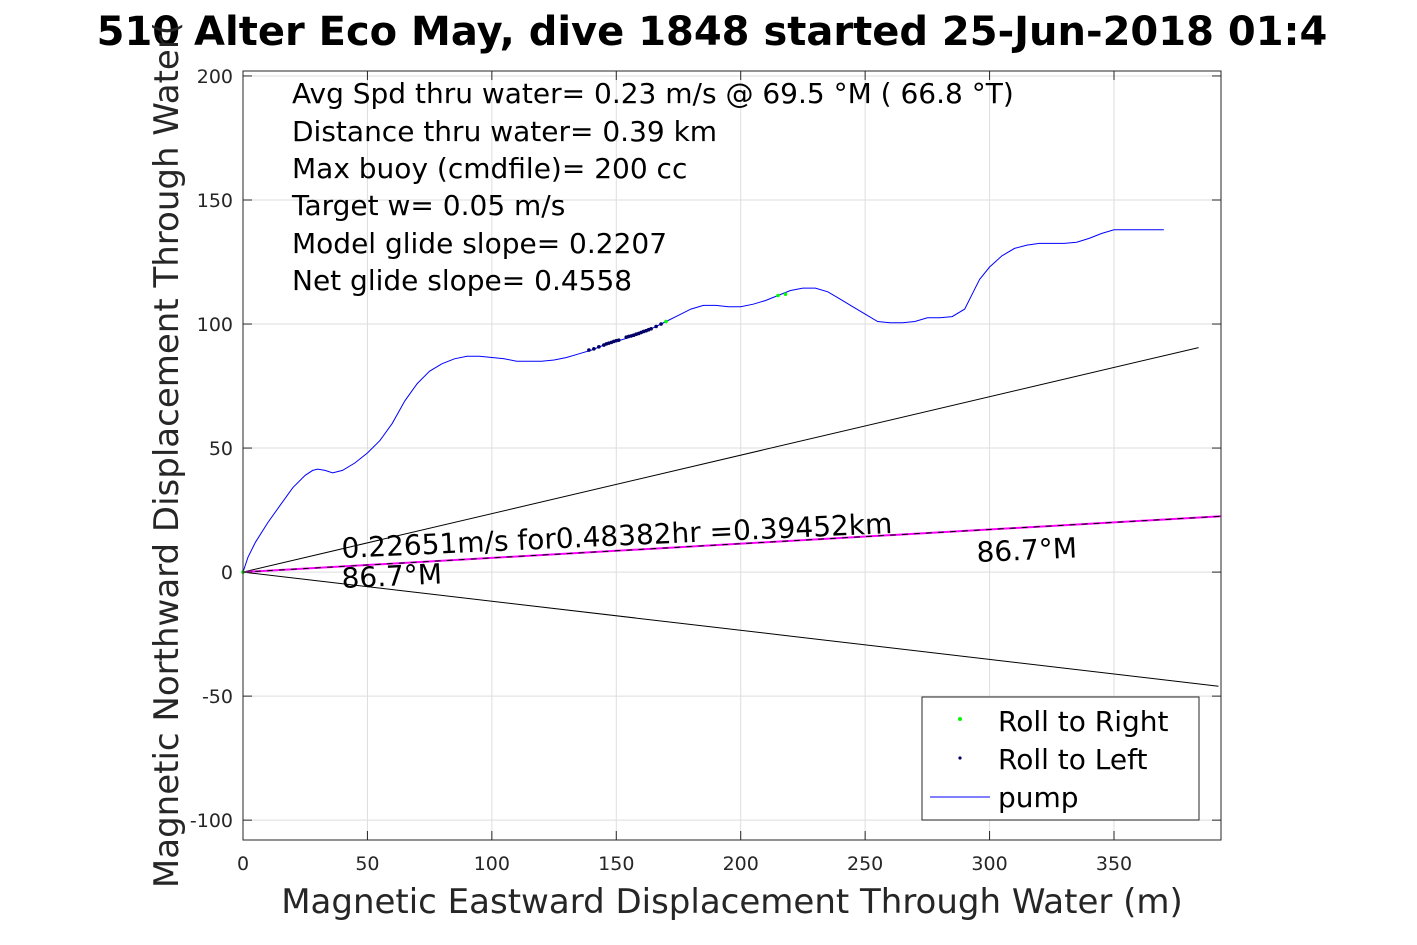 The image size is (1417, 945). I want to click on legend: Roll to Right Roll to Left pump, so click(1060, 758).